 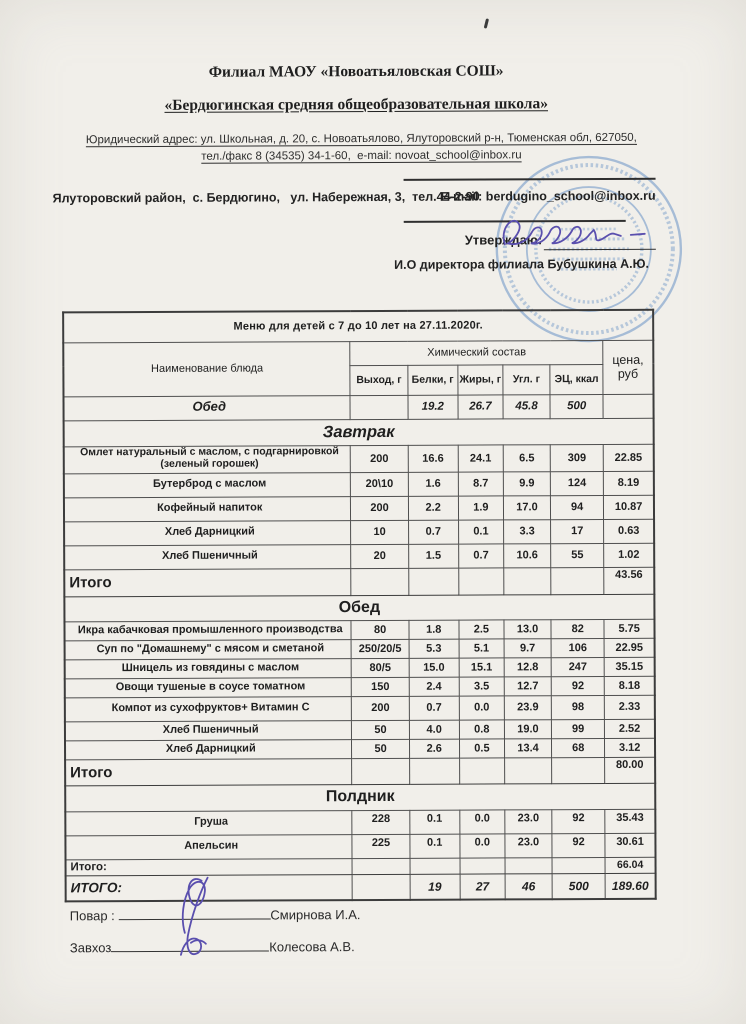 What do you see at coordinates (528, 667) in the screenshot?
I see `value-cell: 12.8` at bounding box center [528, 667].